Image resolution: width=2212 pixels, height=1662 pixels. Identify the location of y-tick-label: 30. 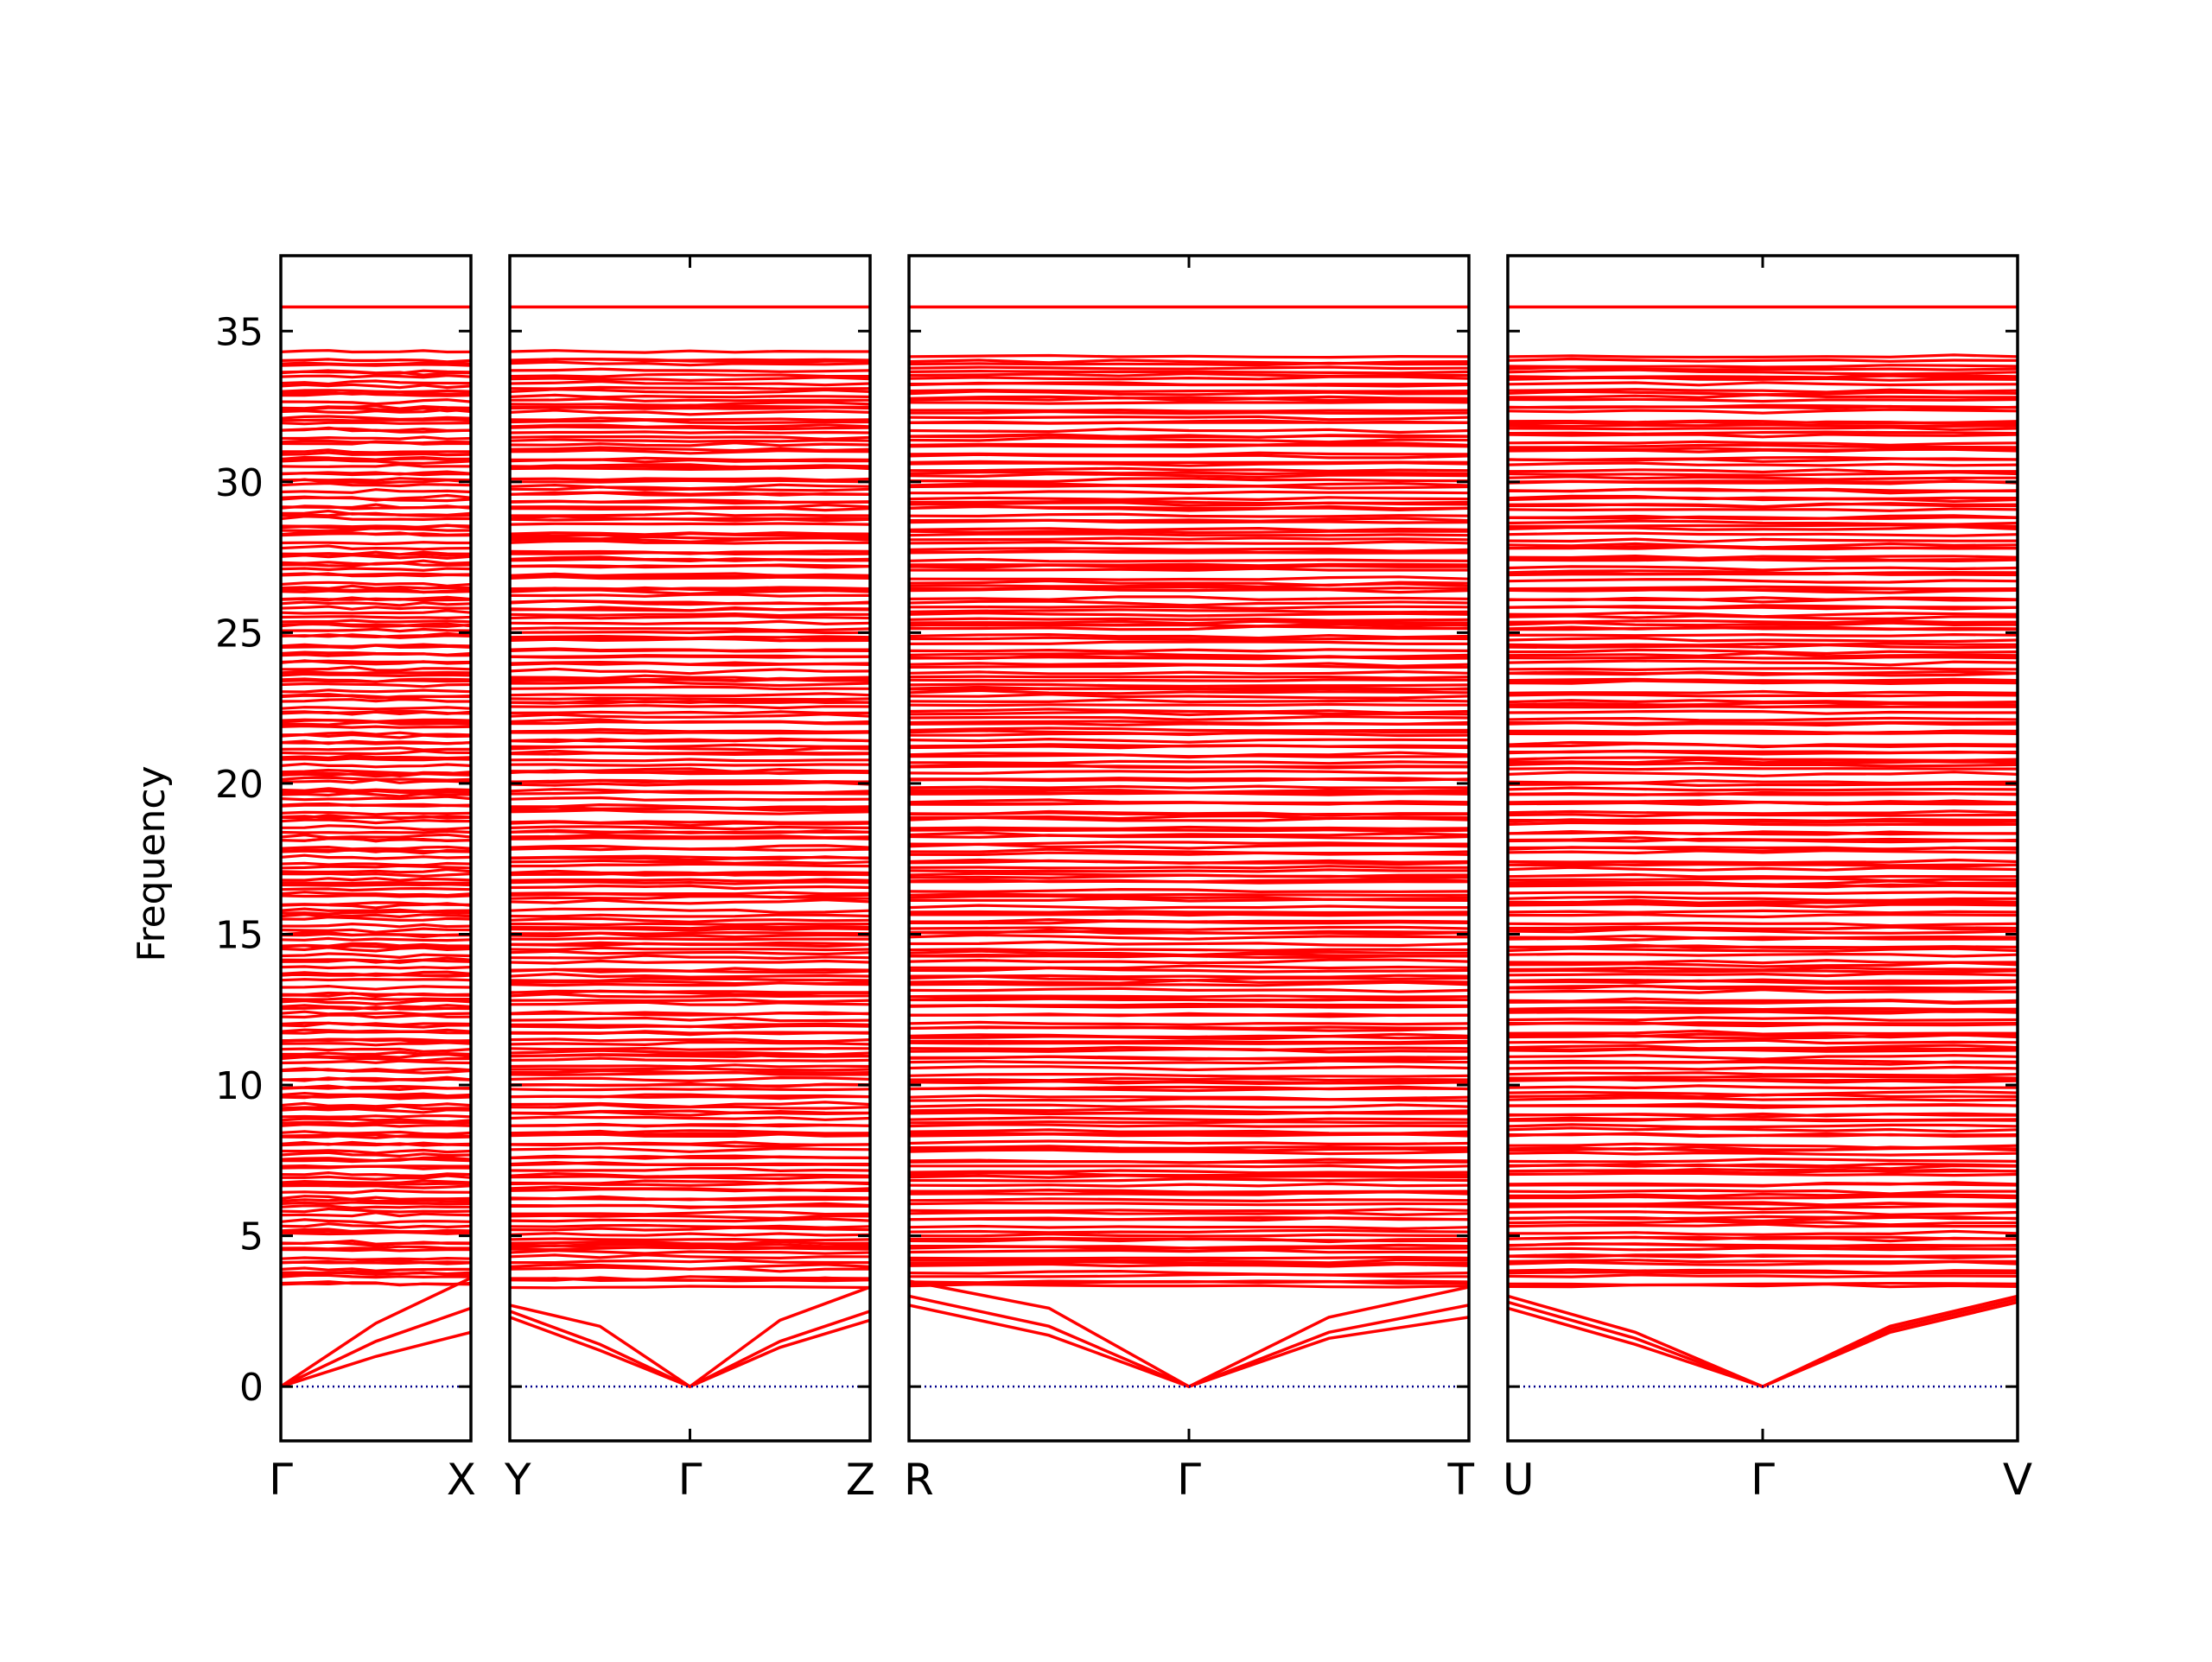
(239, 483).